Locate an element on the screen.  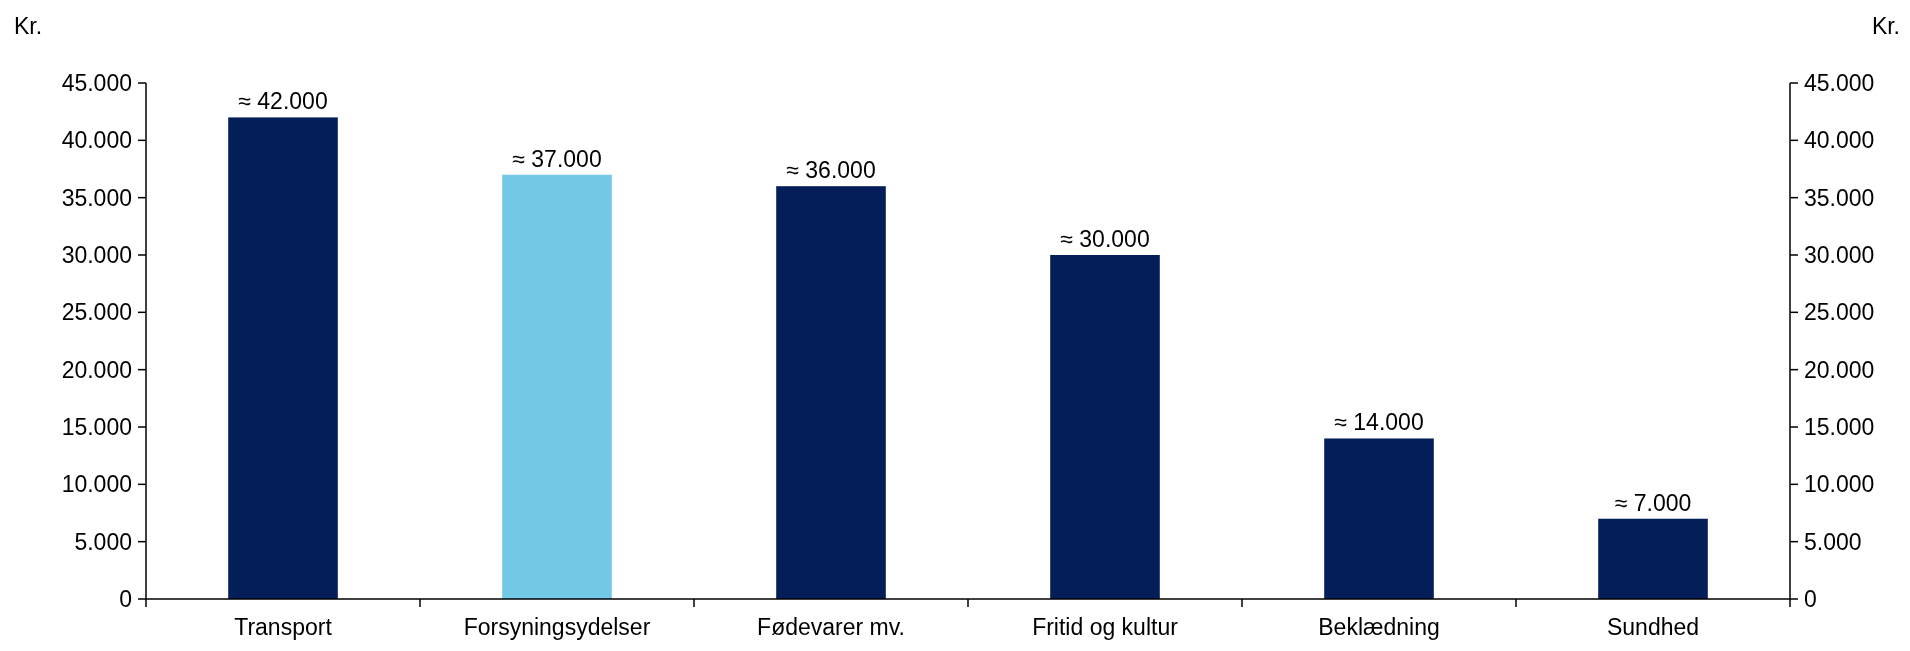
data-label: ≈ 37.000 is located at coordinates (557, 158).